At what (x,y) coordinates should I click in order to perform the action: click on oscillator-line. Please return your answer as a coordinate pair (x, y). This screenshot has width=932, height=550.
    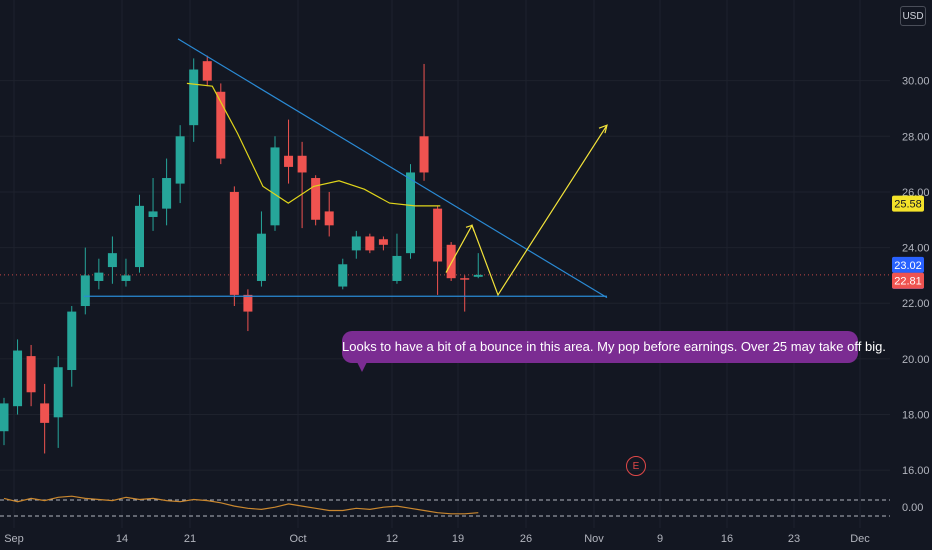
    Looking at the image, I should click on (241, 505).